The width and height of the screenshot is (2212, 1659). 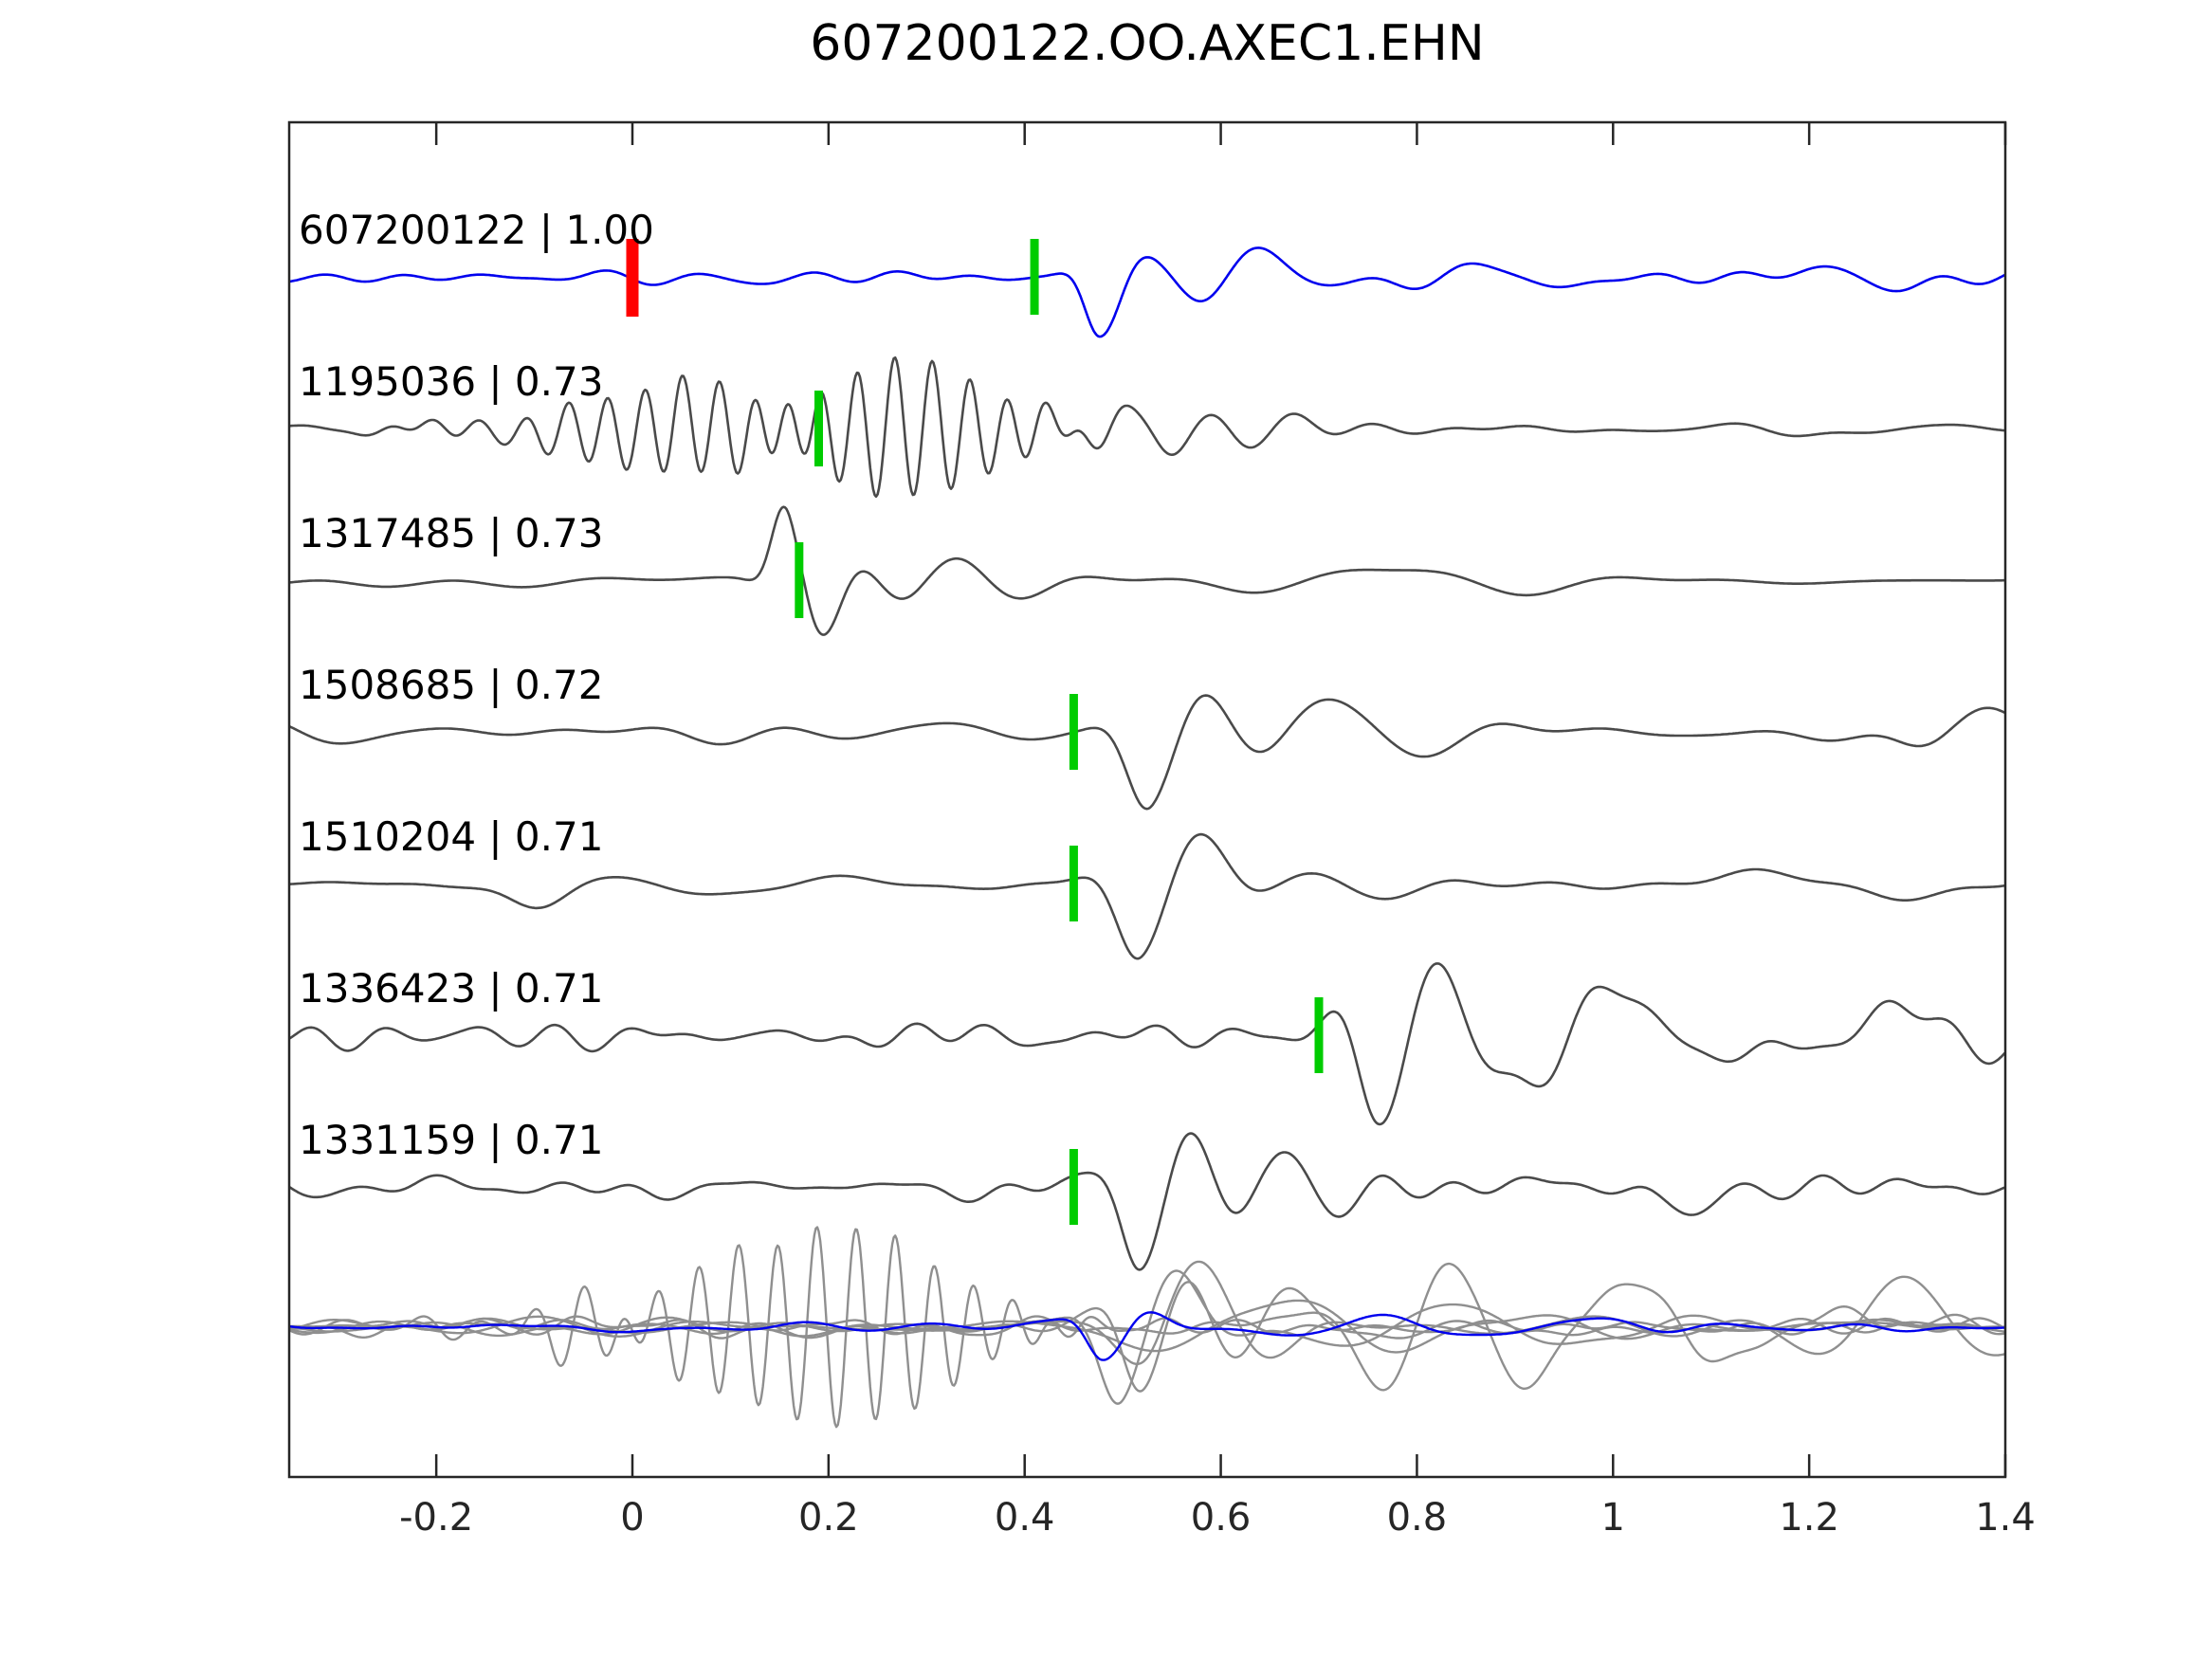 I want to click on trace-label-detection-6: 1331159 | 0.71, so click(x=451, y=1140).